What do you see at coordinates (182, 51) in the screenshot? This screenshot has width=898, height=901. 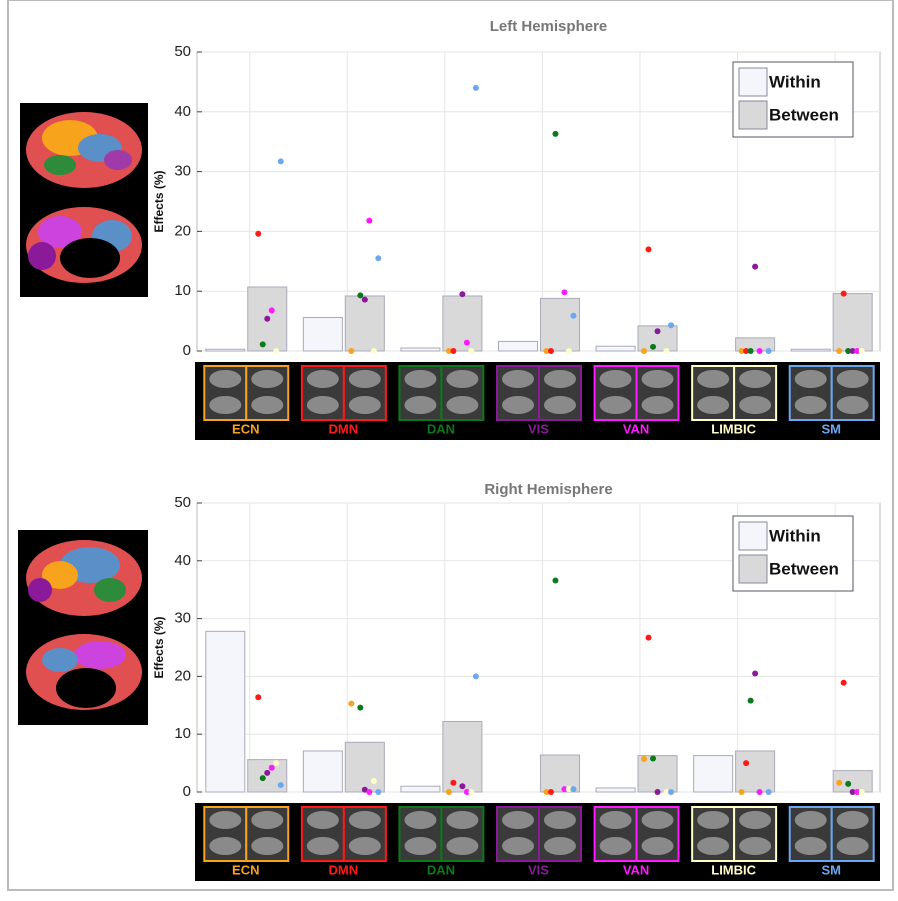 I see `y-tick-label: 50` at bounding box center [182, 51].